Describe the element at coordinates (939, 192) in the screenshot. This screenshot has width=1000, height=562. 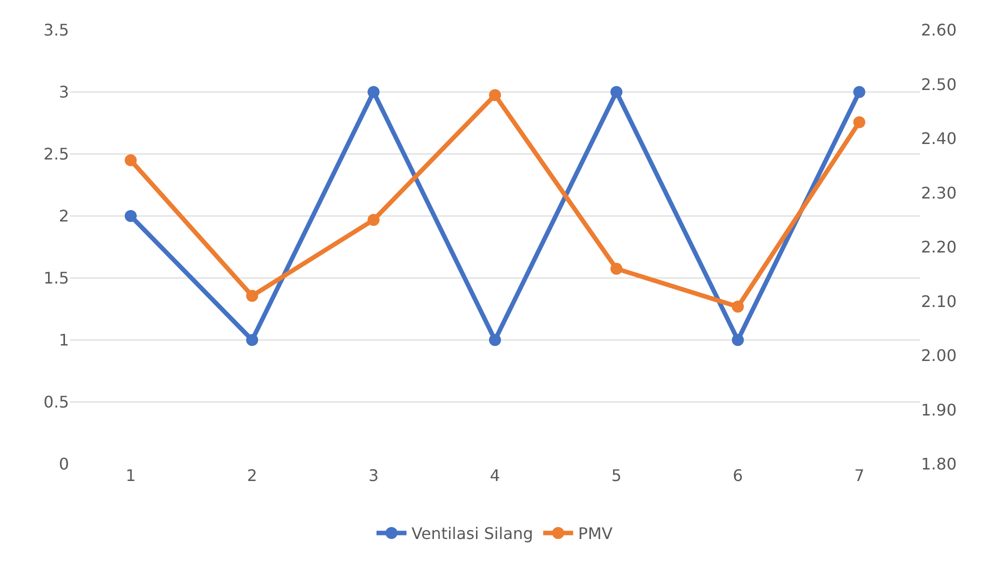
I see `y2-tick-label: 2.30` at that location.